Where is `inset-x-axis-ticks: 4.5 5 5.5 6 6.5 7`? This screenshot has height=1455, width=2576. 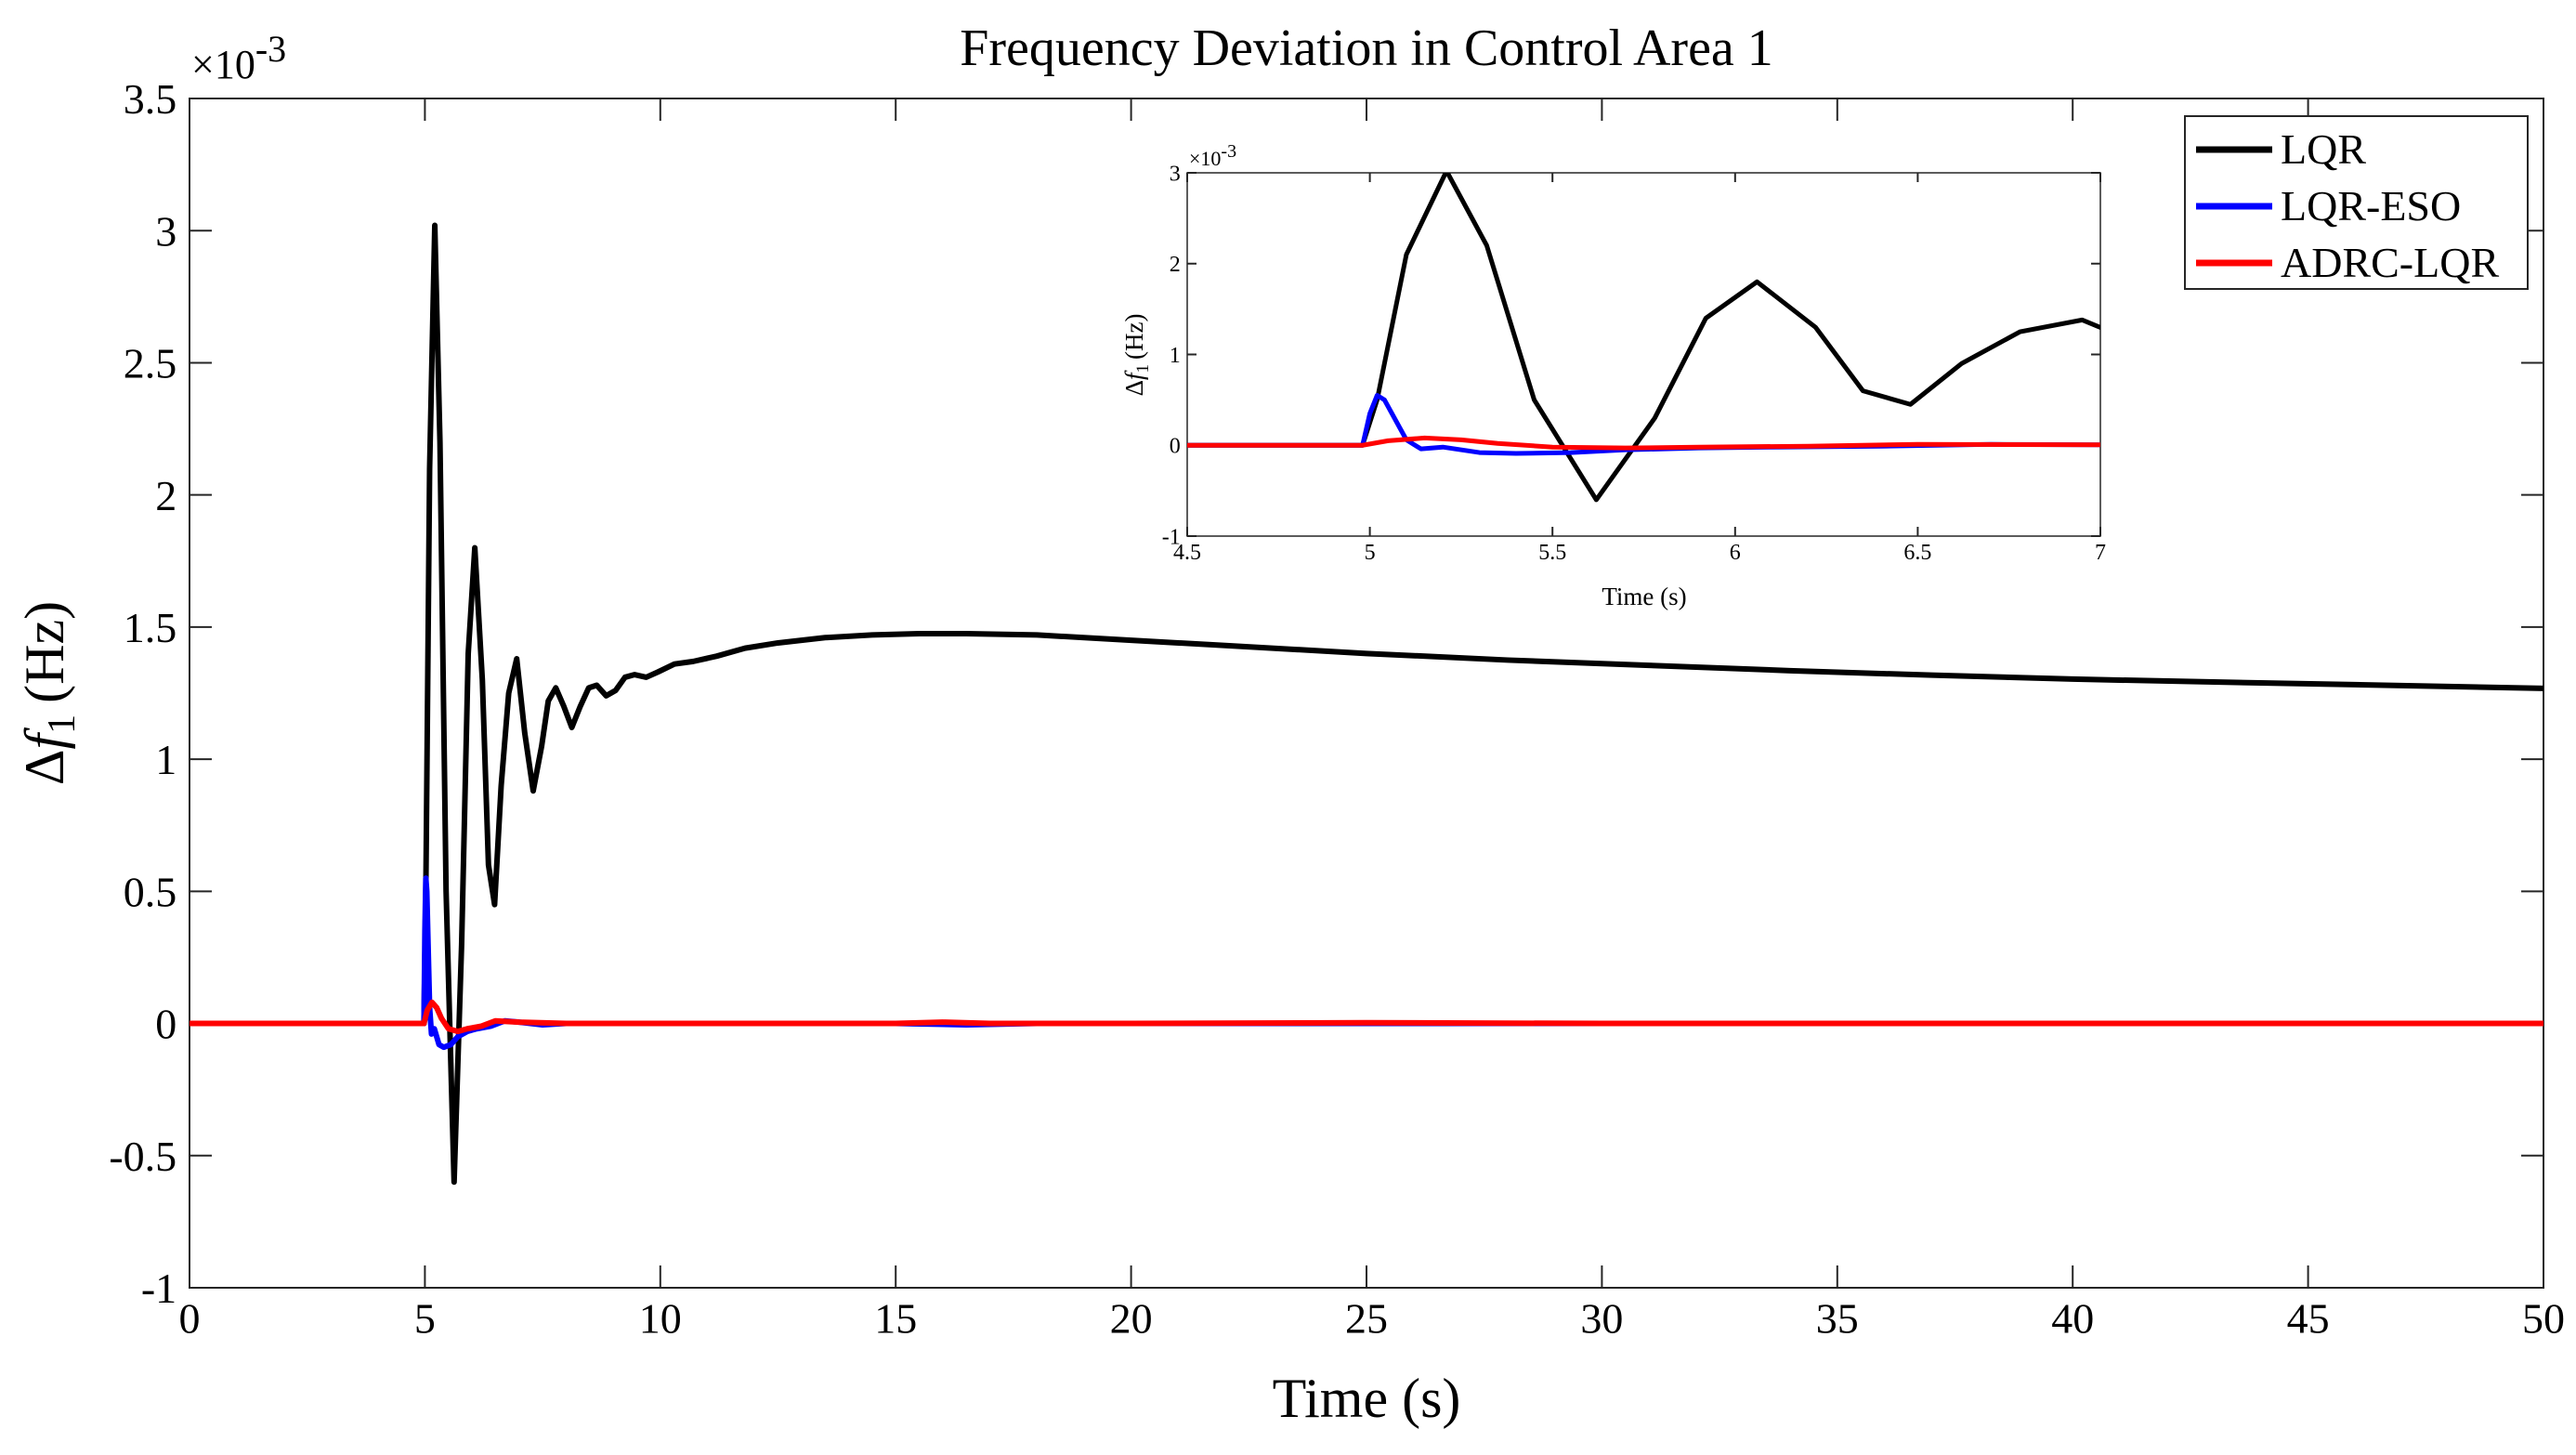
inset-x-axis-ticks: 4.5 5 5.5 6 6.5 7 is located at coordinates (1639, 369).